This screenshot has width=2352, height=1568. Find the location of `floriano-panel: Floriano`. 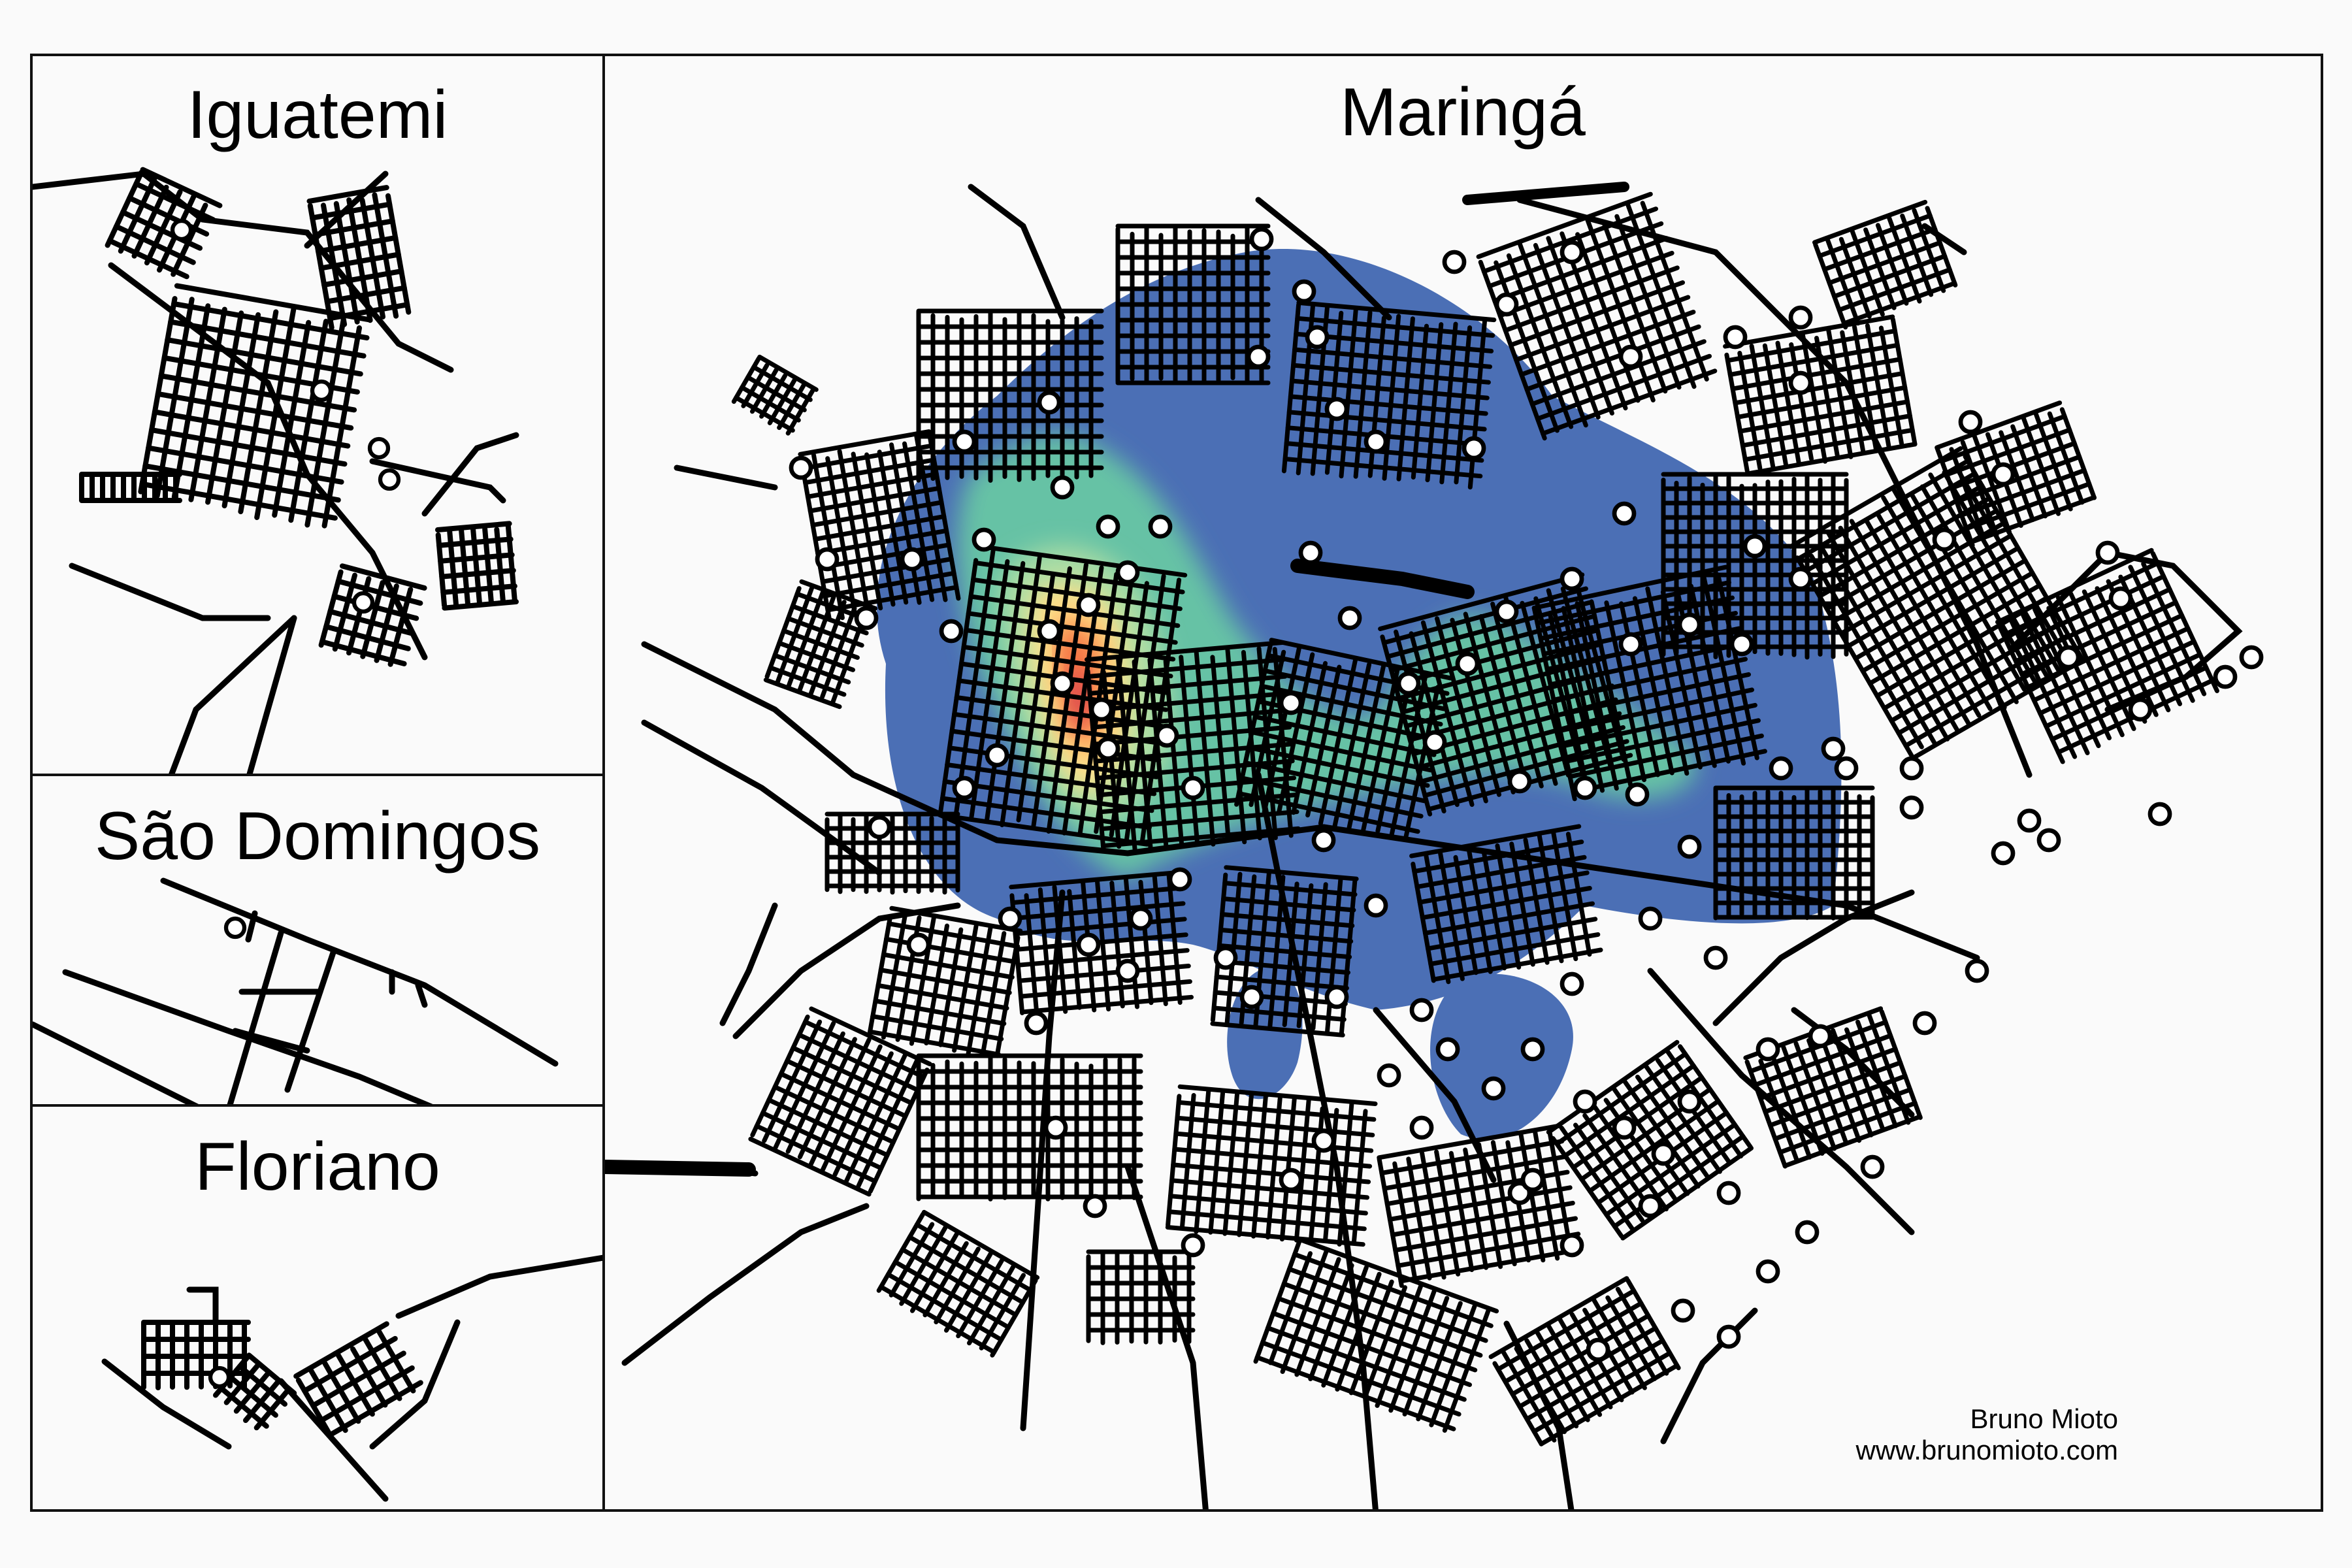

floriano-panel: Floriano is located at coordinates (317, 1308).